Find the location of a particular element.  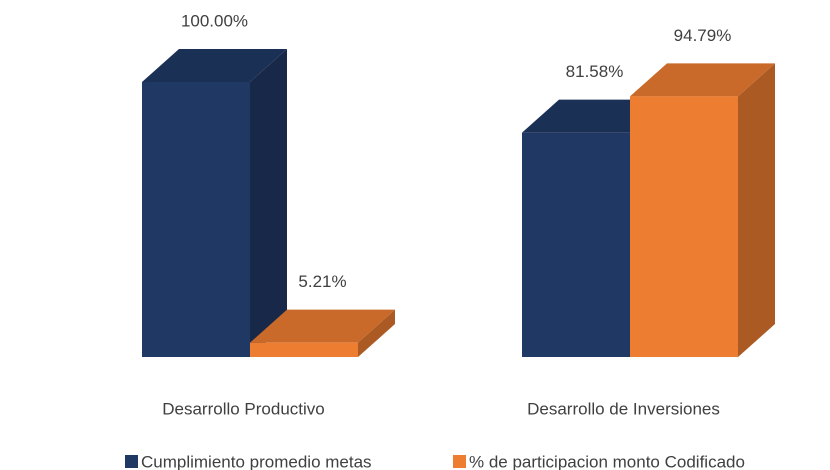

data-label: 81.58% is located at coordinates (595, 71).